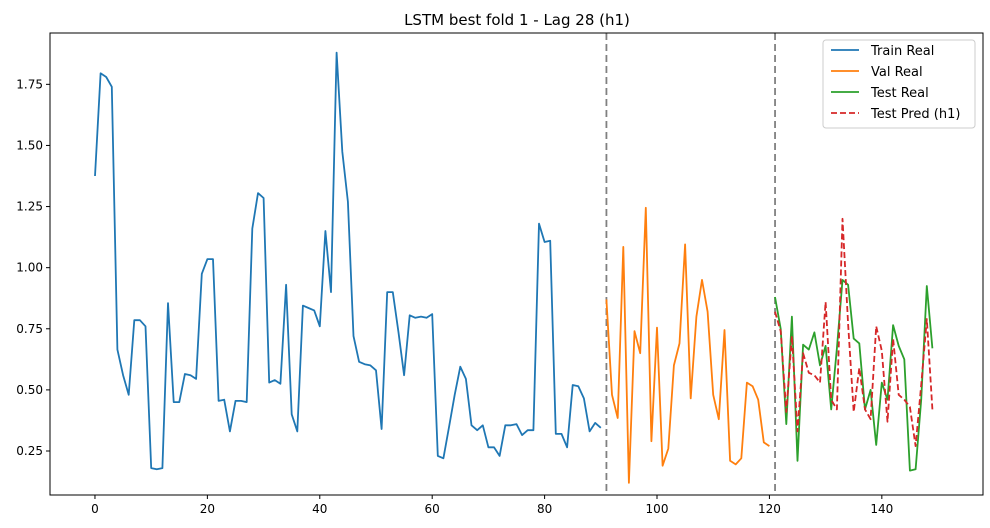 The height and width of the screenshot is (528, 990). I want to click on x-tick-label: 80, so click(544, 509).